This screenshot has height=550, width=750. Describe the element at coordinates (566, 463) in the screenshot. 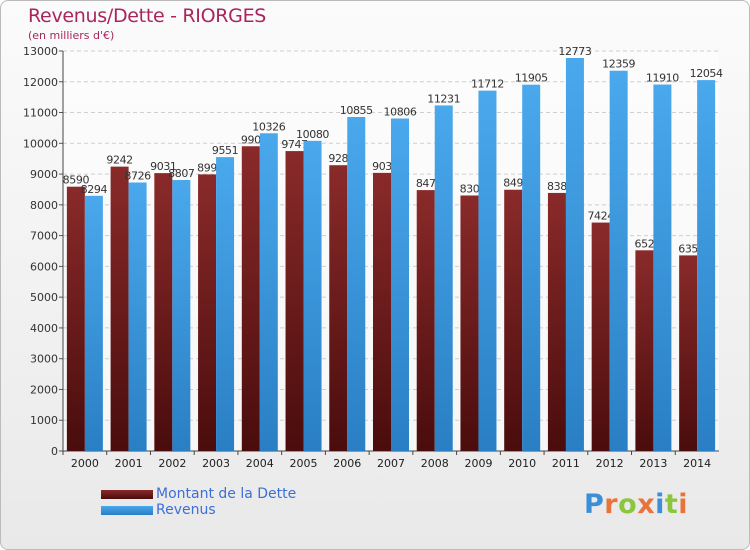

I see `x-tick-label: 2011` at that location.